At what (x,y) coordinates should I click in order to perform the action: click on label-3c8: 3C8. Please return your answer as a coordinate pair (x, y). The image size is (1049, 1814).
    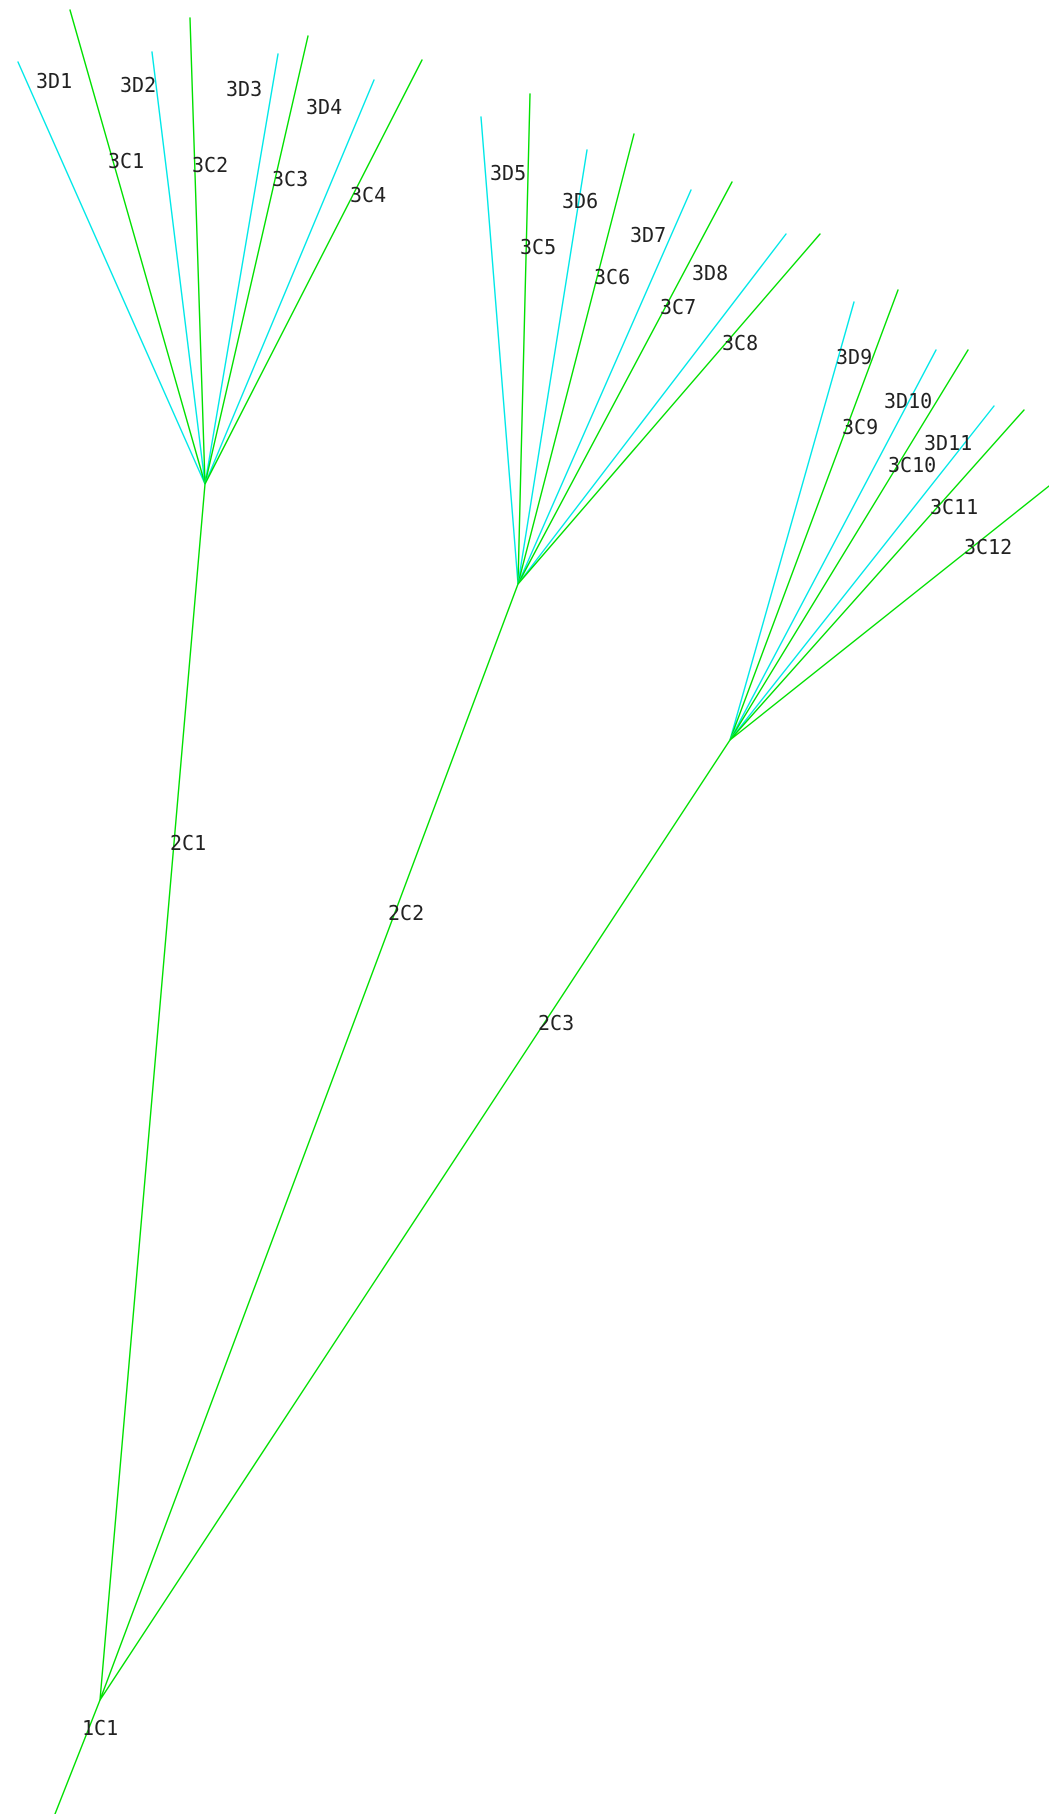
    Looking at the image, I should click on (740, 343).